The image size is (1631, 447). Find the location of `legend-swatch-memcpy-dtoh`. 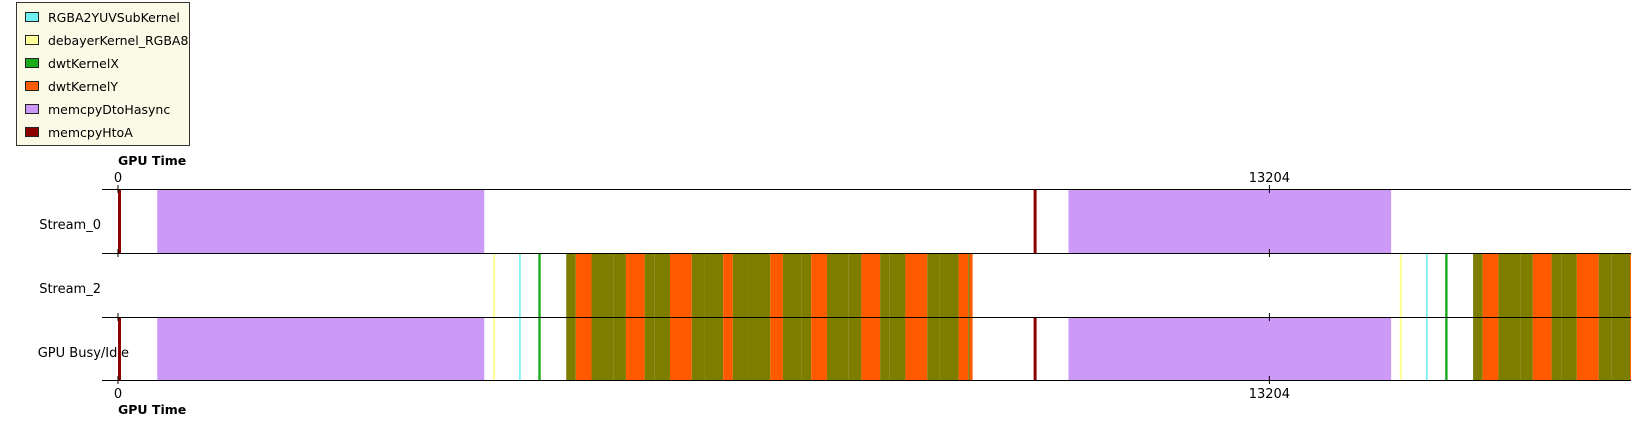

legend-swatch-memcpy-dtoh is located at coordinates (32, 109).